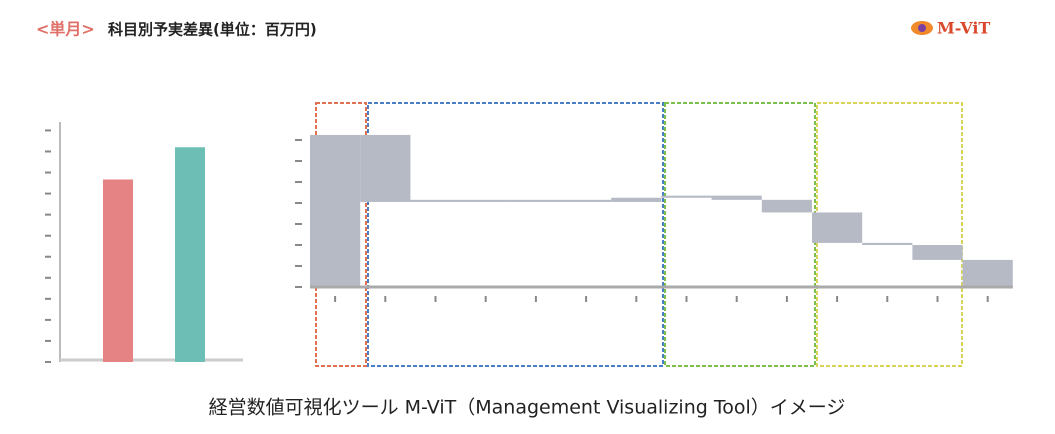 This screenshot has width=1055, height=434. Describe the element at coordinates (963, 28) in the screenshot. I see `logo-text: M-ViT` at that location.